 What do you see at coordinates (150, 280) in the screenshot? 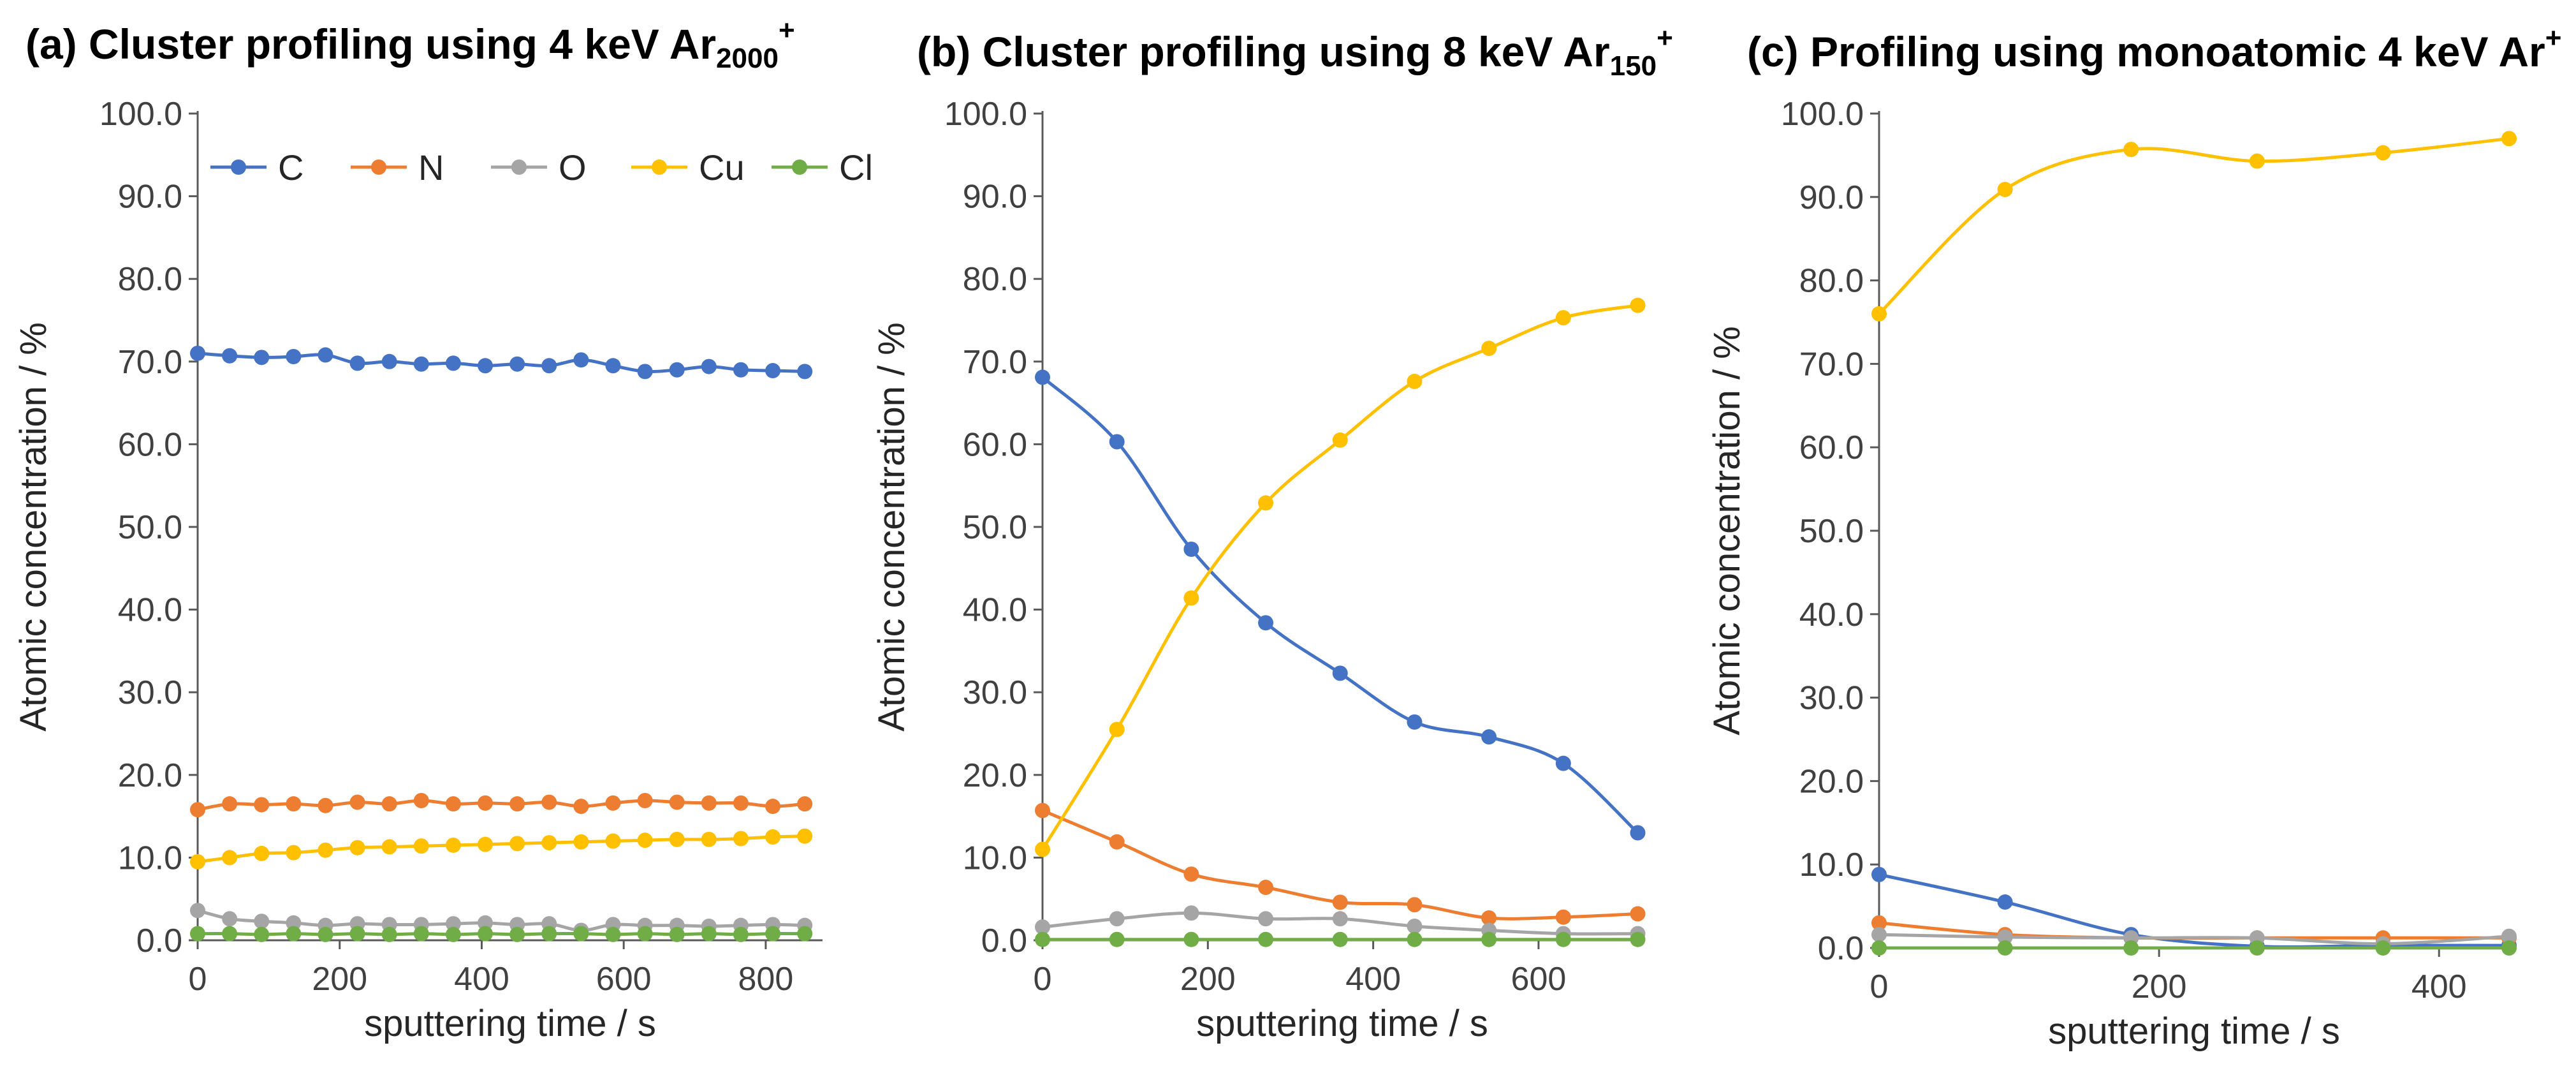
I see `y-tick-label: 80.0` at bounding box center [150, 280].